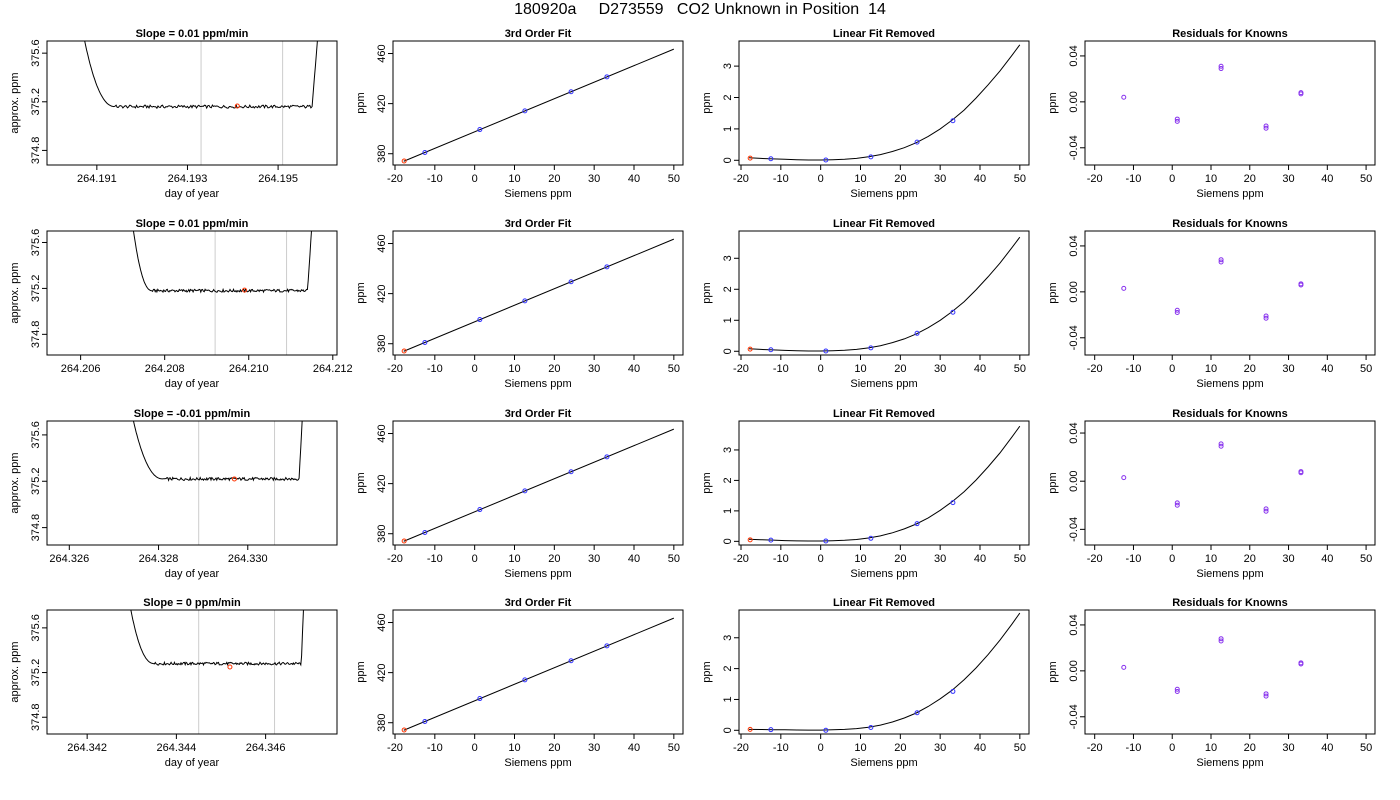 The image size is (1400, 800). What do you see at coordinates (36, 673) in the screenshot?
I see `y-tick-label: 375.2` at bounding box center [36, 673].